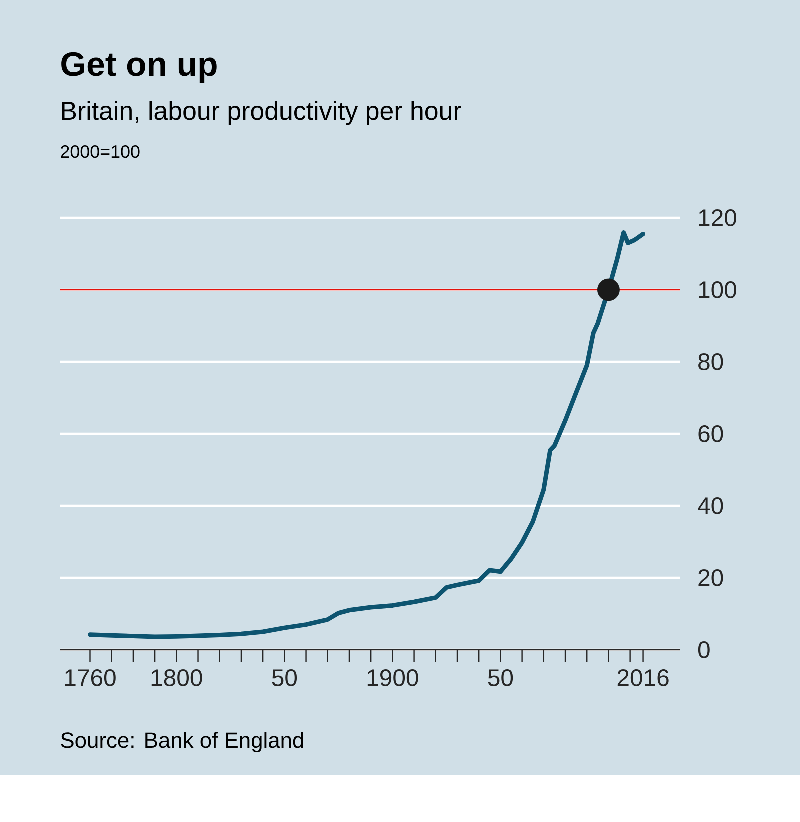 The height and width of the screenshot is (822, 800). Describe the element at coordinates (393, 678) in the screenshot. I see `x-tick-label: 1900` at that location.